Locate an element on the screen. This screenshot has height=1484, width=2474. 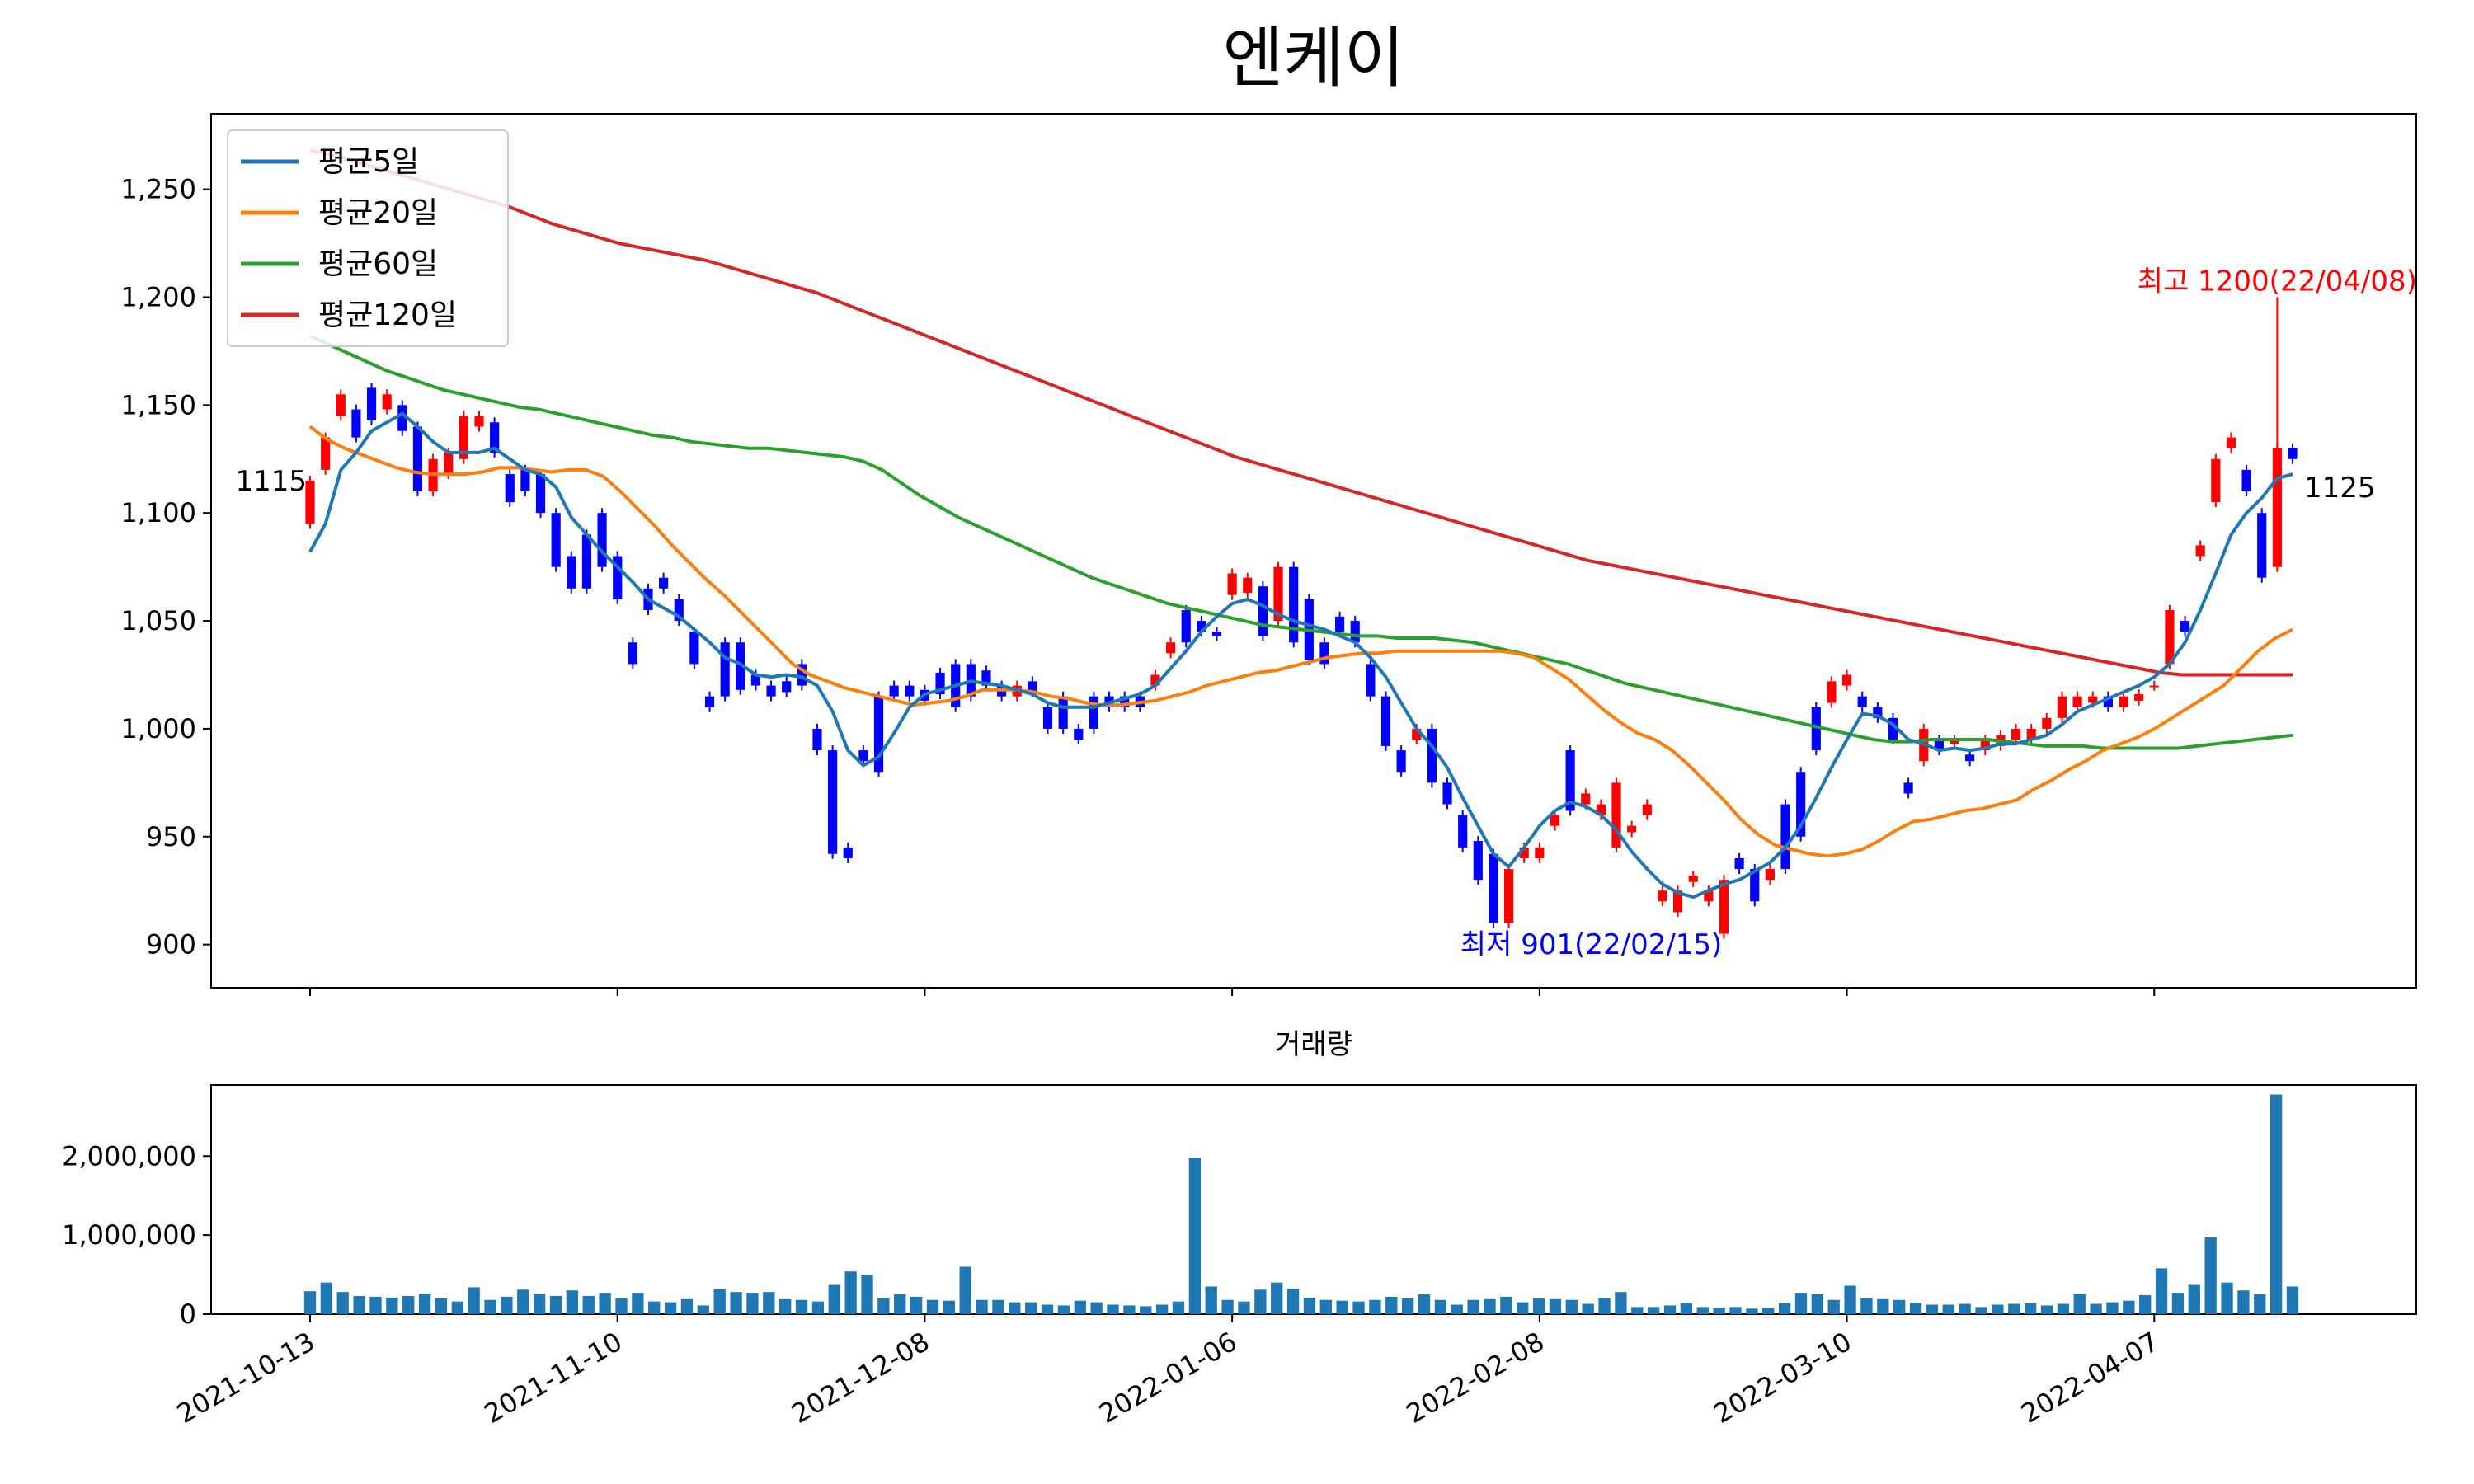
price-ytick-label: 1,000 is located at coordinates (158, 728).